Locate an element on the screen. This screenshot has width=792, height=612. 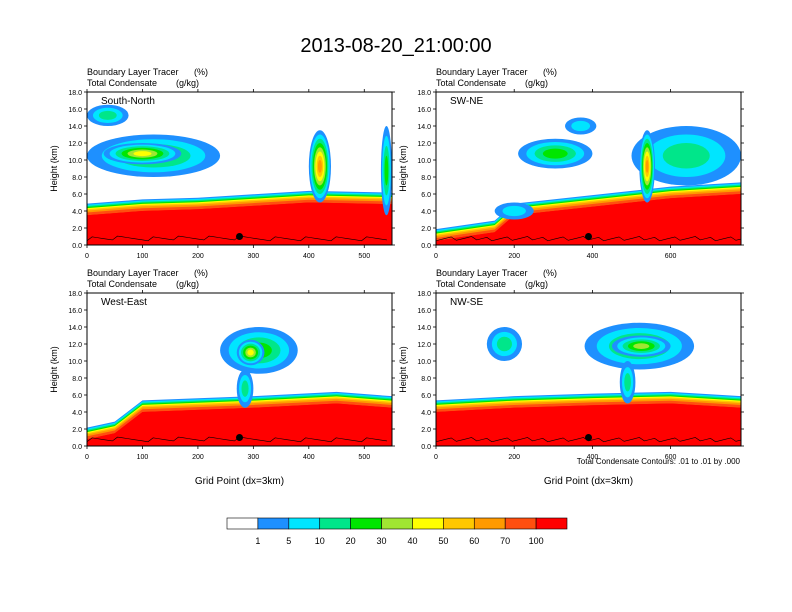
y-tick-label: 6.0 is located at coordinates (426, 396).